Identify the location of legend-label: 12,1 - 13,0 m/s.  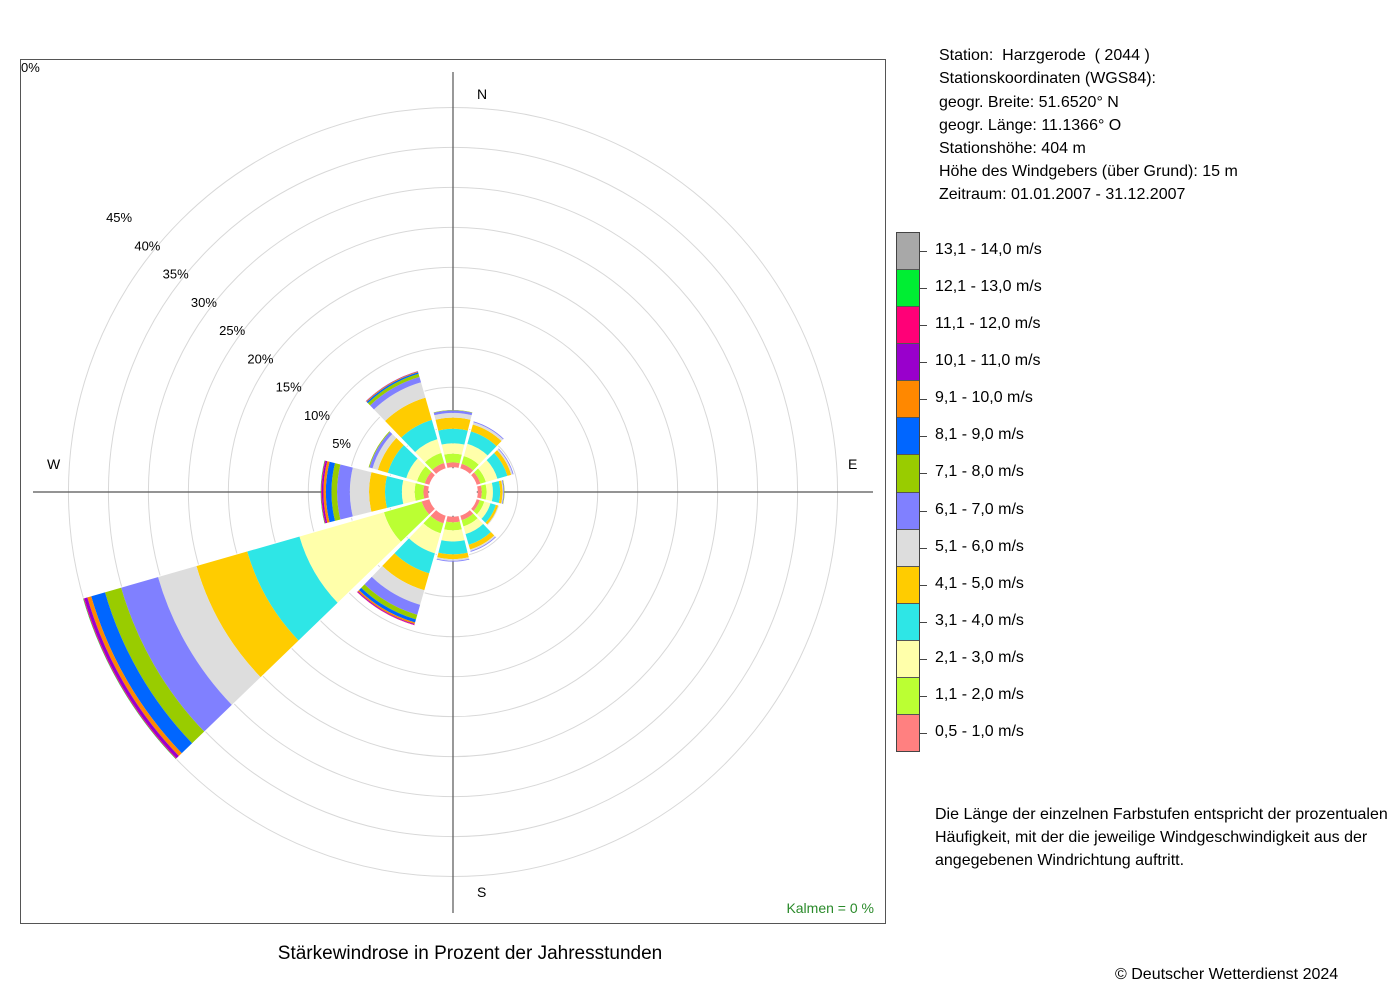
(988, 286).